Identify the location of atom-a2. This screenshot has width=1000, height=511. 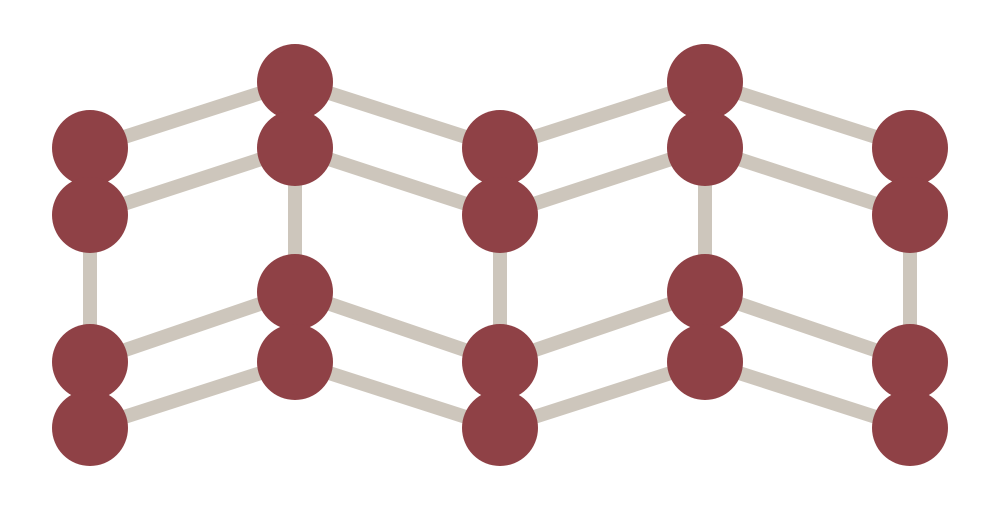
(90, 215).